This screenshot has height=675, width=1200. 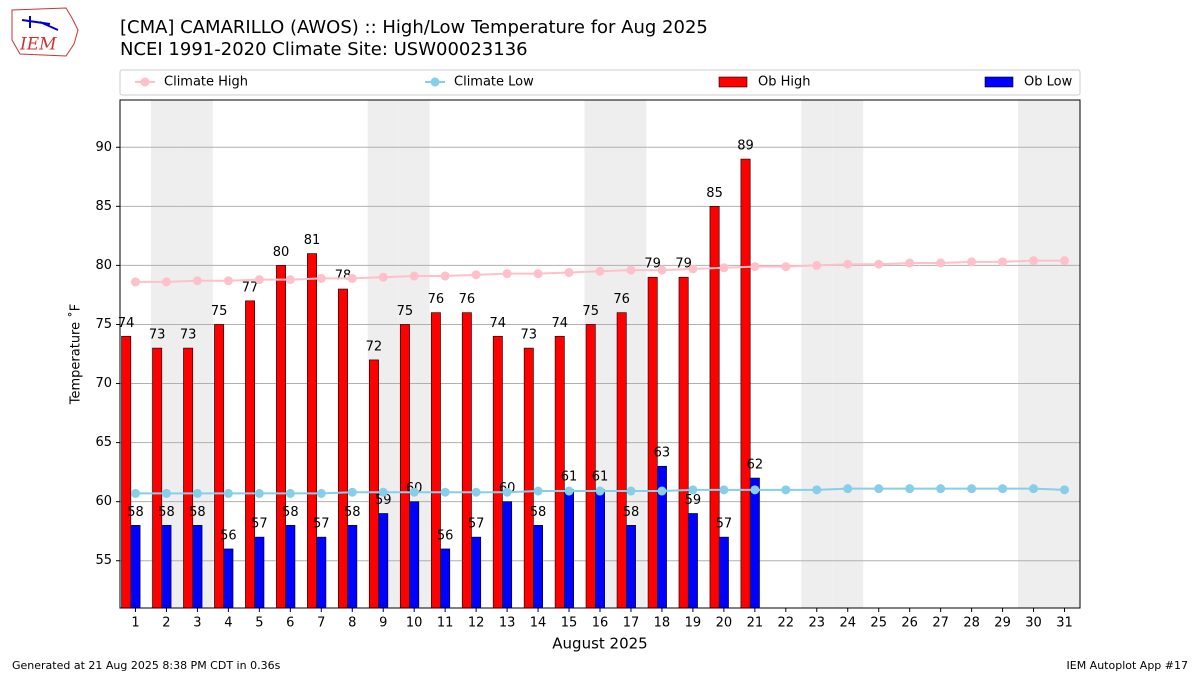 What do you see at coordinates (662, 453) in the screenshot?
I see `data-label: 63` at bounding box center [662, 453].